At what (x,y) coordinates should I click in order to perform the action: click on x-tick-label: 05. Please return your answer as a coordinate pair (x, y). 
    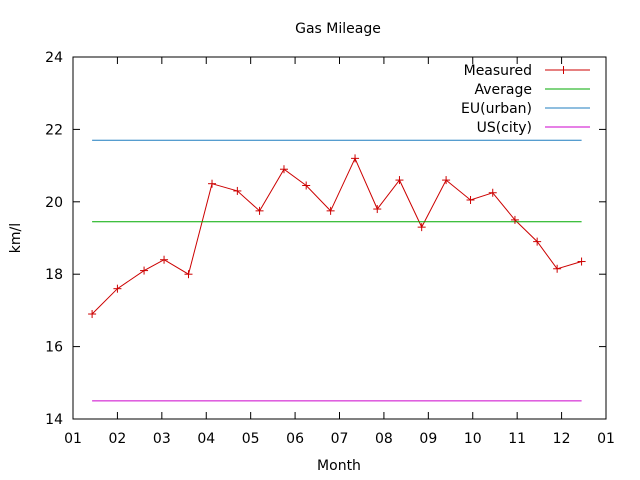
    Looking at the image, I should click on (251, 439).